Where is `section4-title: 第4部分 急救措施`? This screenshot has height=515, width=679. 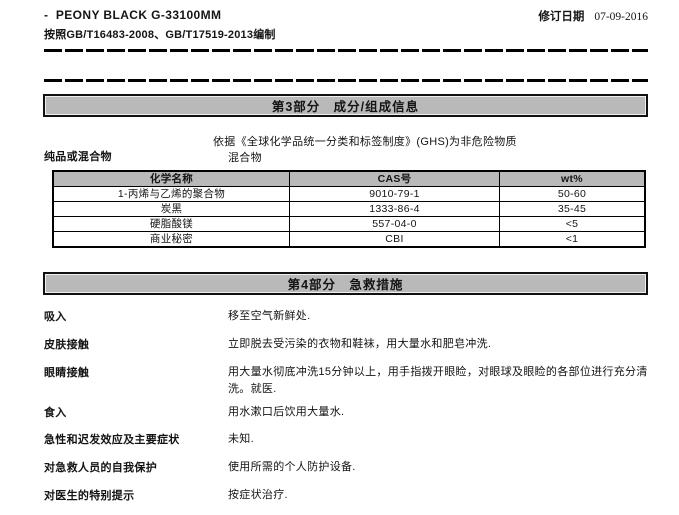 section4-title: 第4部分 急救措施 is located at coordinates (345, 285).